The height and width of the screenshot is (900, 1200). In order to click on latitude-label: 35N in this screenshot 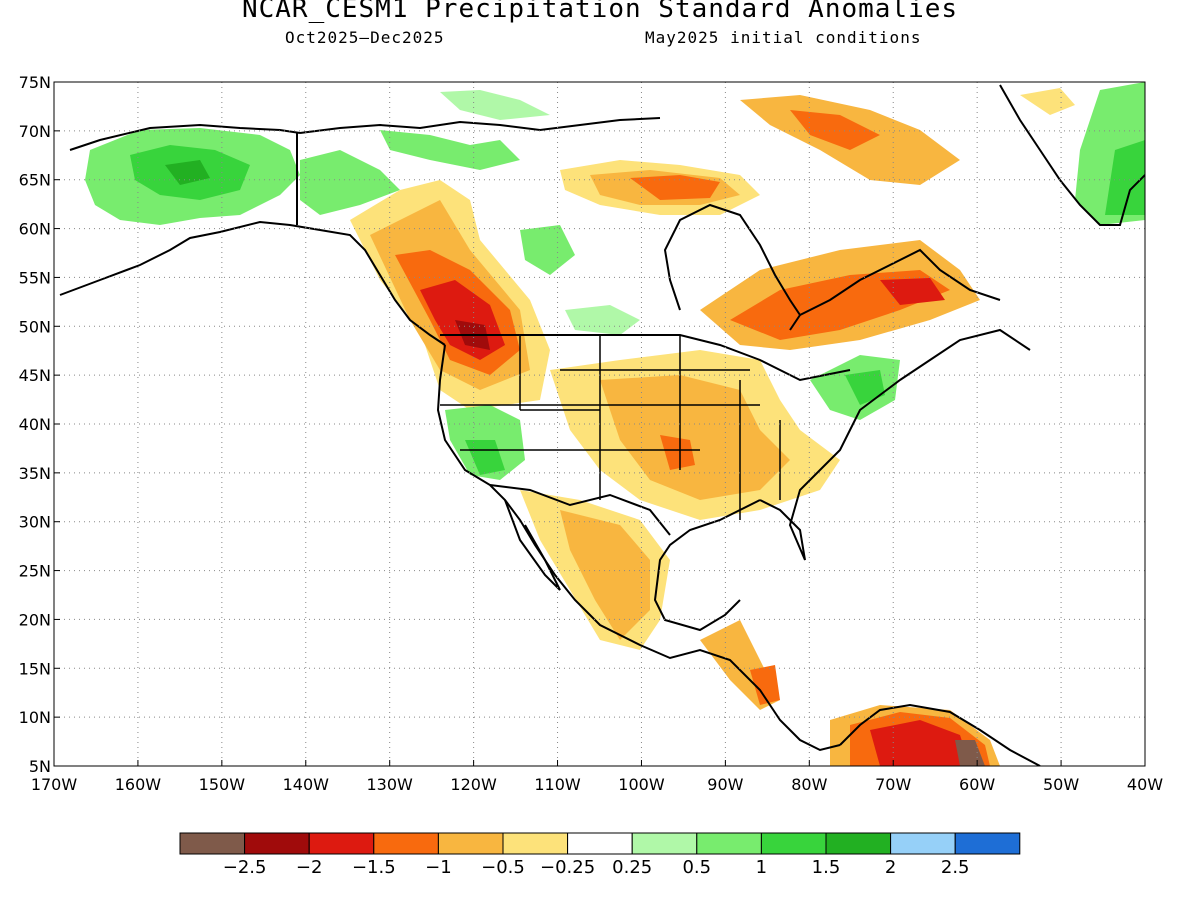, I will do `click(35, 473)`.